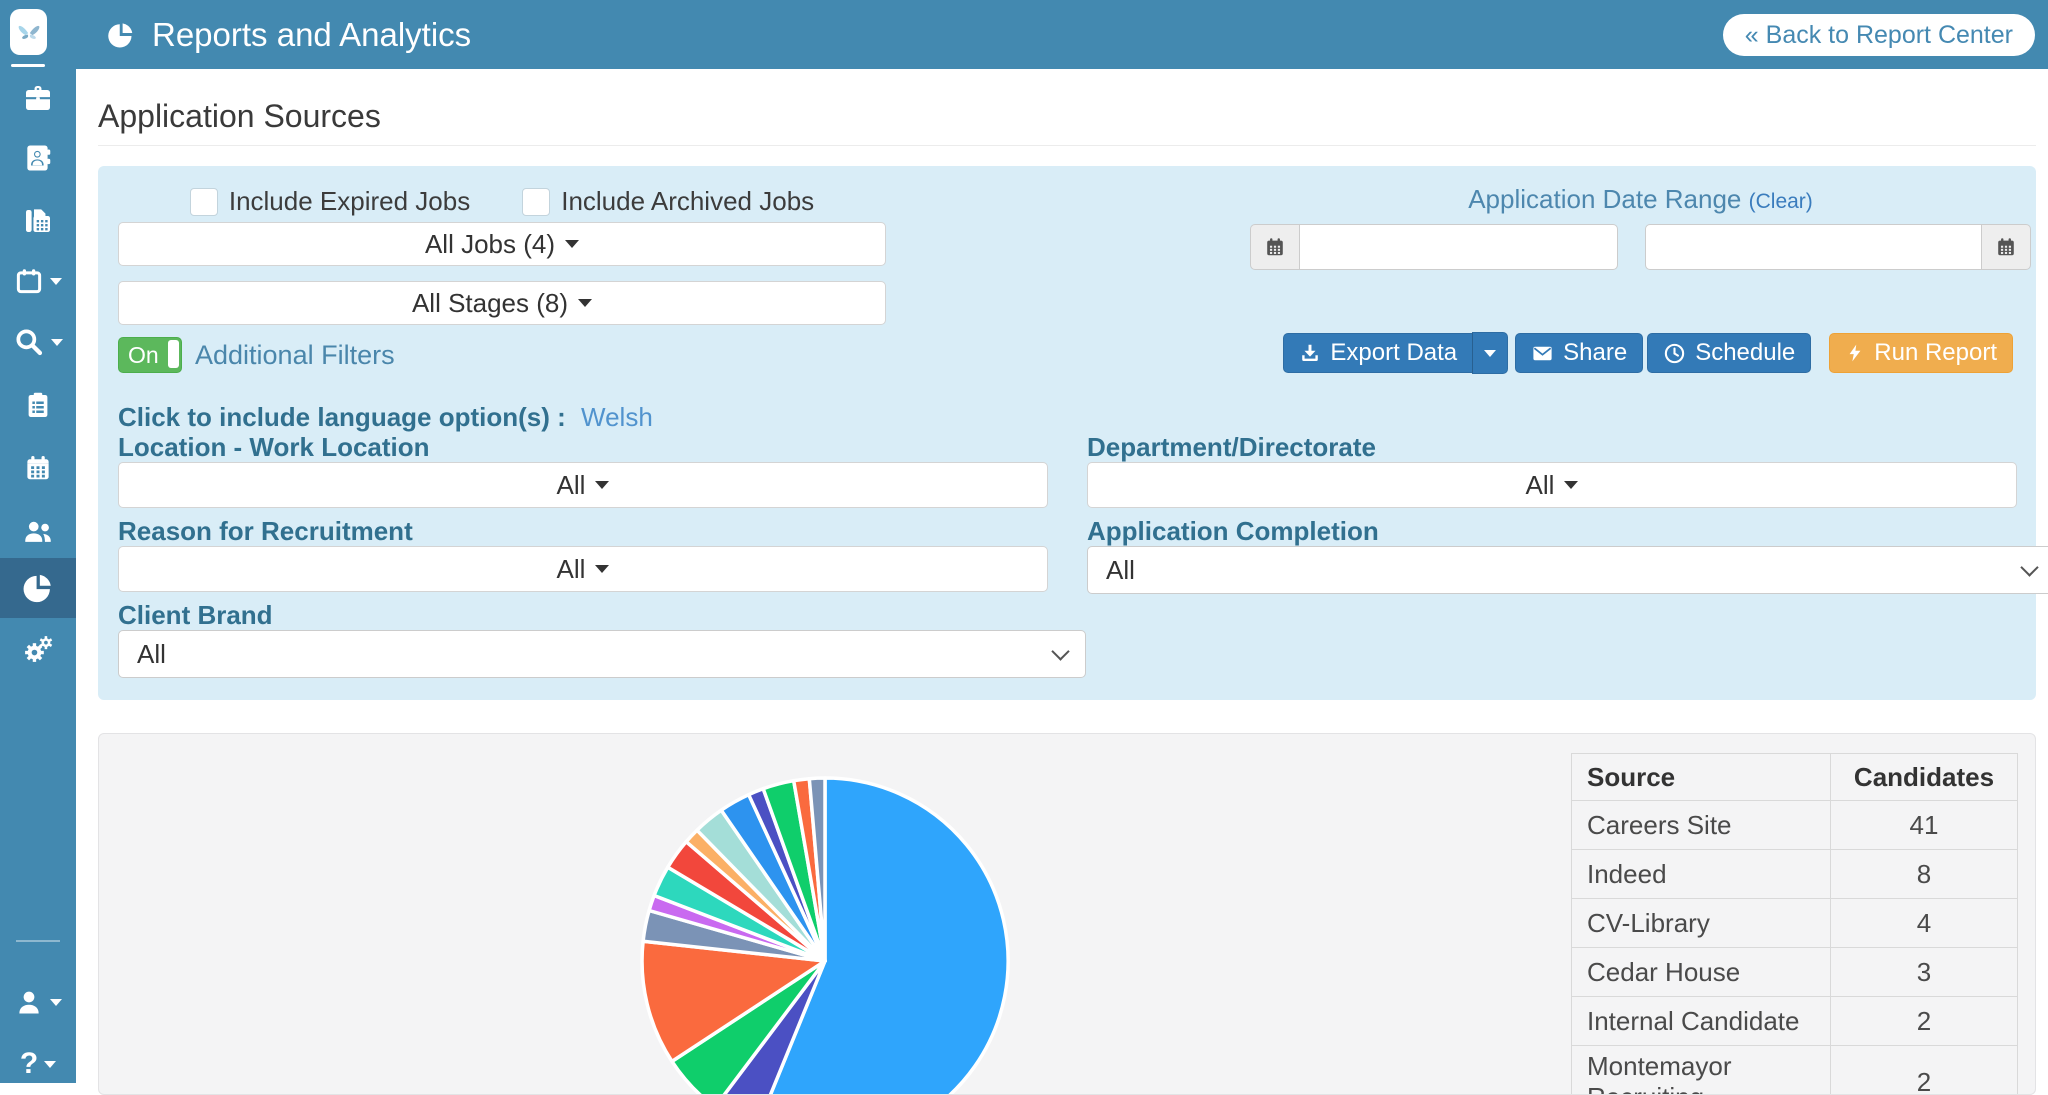 The height and width of the screenshot is (1095, 2048). I want to click on page-title: Application Sources, so click(239, 116).